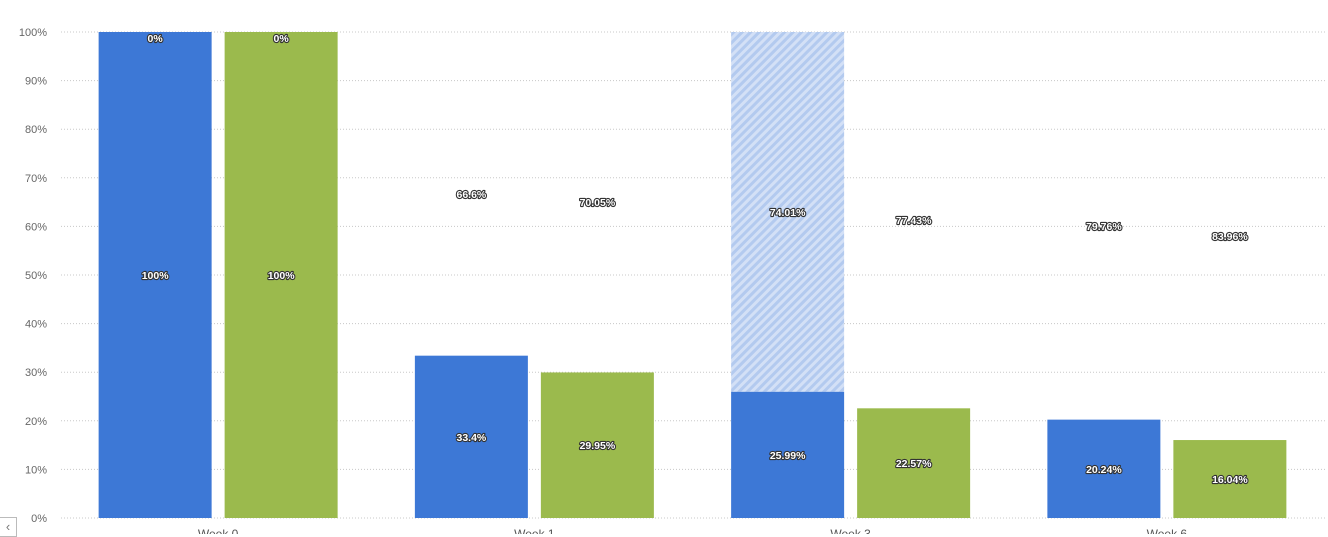 This screenshot has height=537, width=1328. Describe the element at coordinates (36, 227) in the screenshot. I see `y-tick-label: 60%` at that location.